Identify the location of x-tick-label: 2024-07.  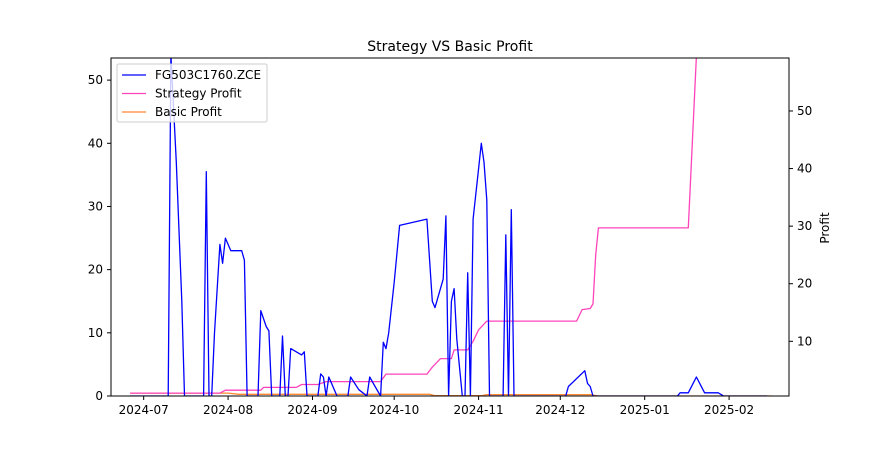
(144, 410).